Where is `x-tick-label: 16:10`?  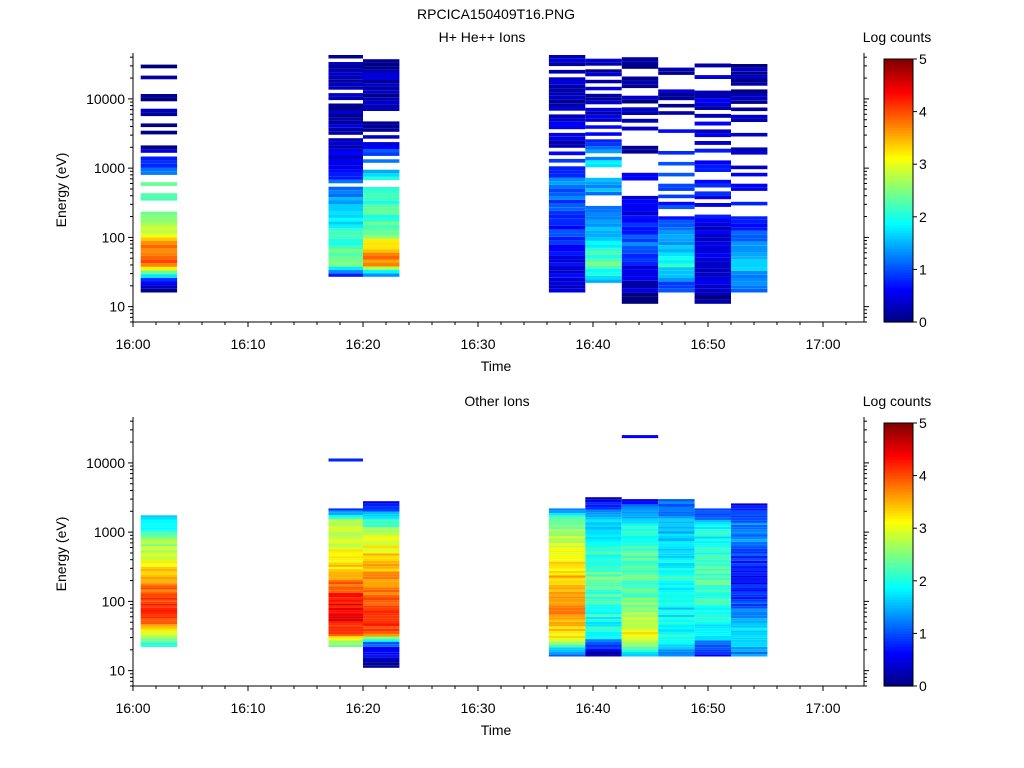 x-tick-label: 16:10 is located at coordinates (247, 344).